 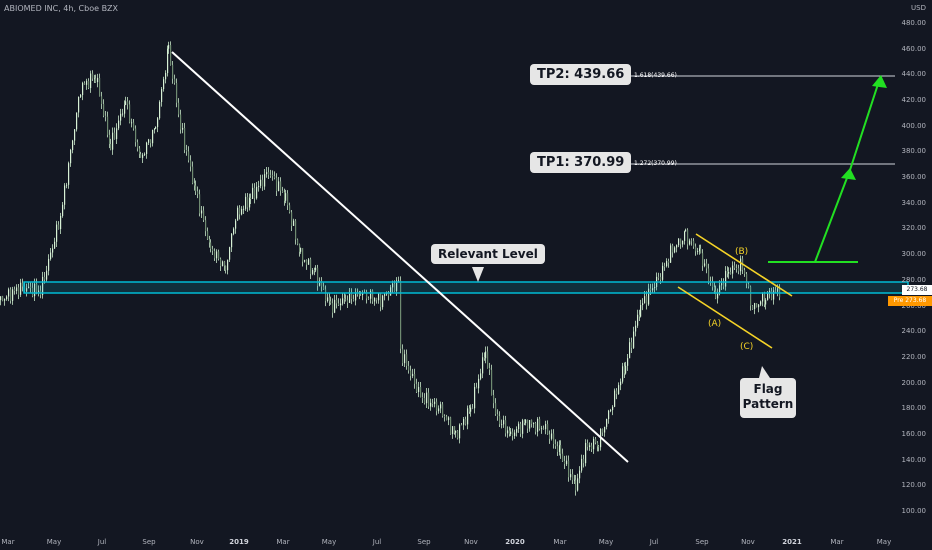 I want to click on symbol-header: ABIOMED INC, 4h, Cboe BZX, so click(x=61, y=8).